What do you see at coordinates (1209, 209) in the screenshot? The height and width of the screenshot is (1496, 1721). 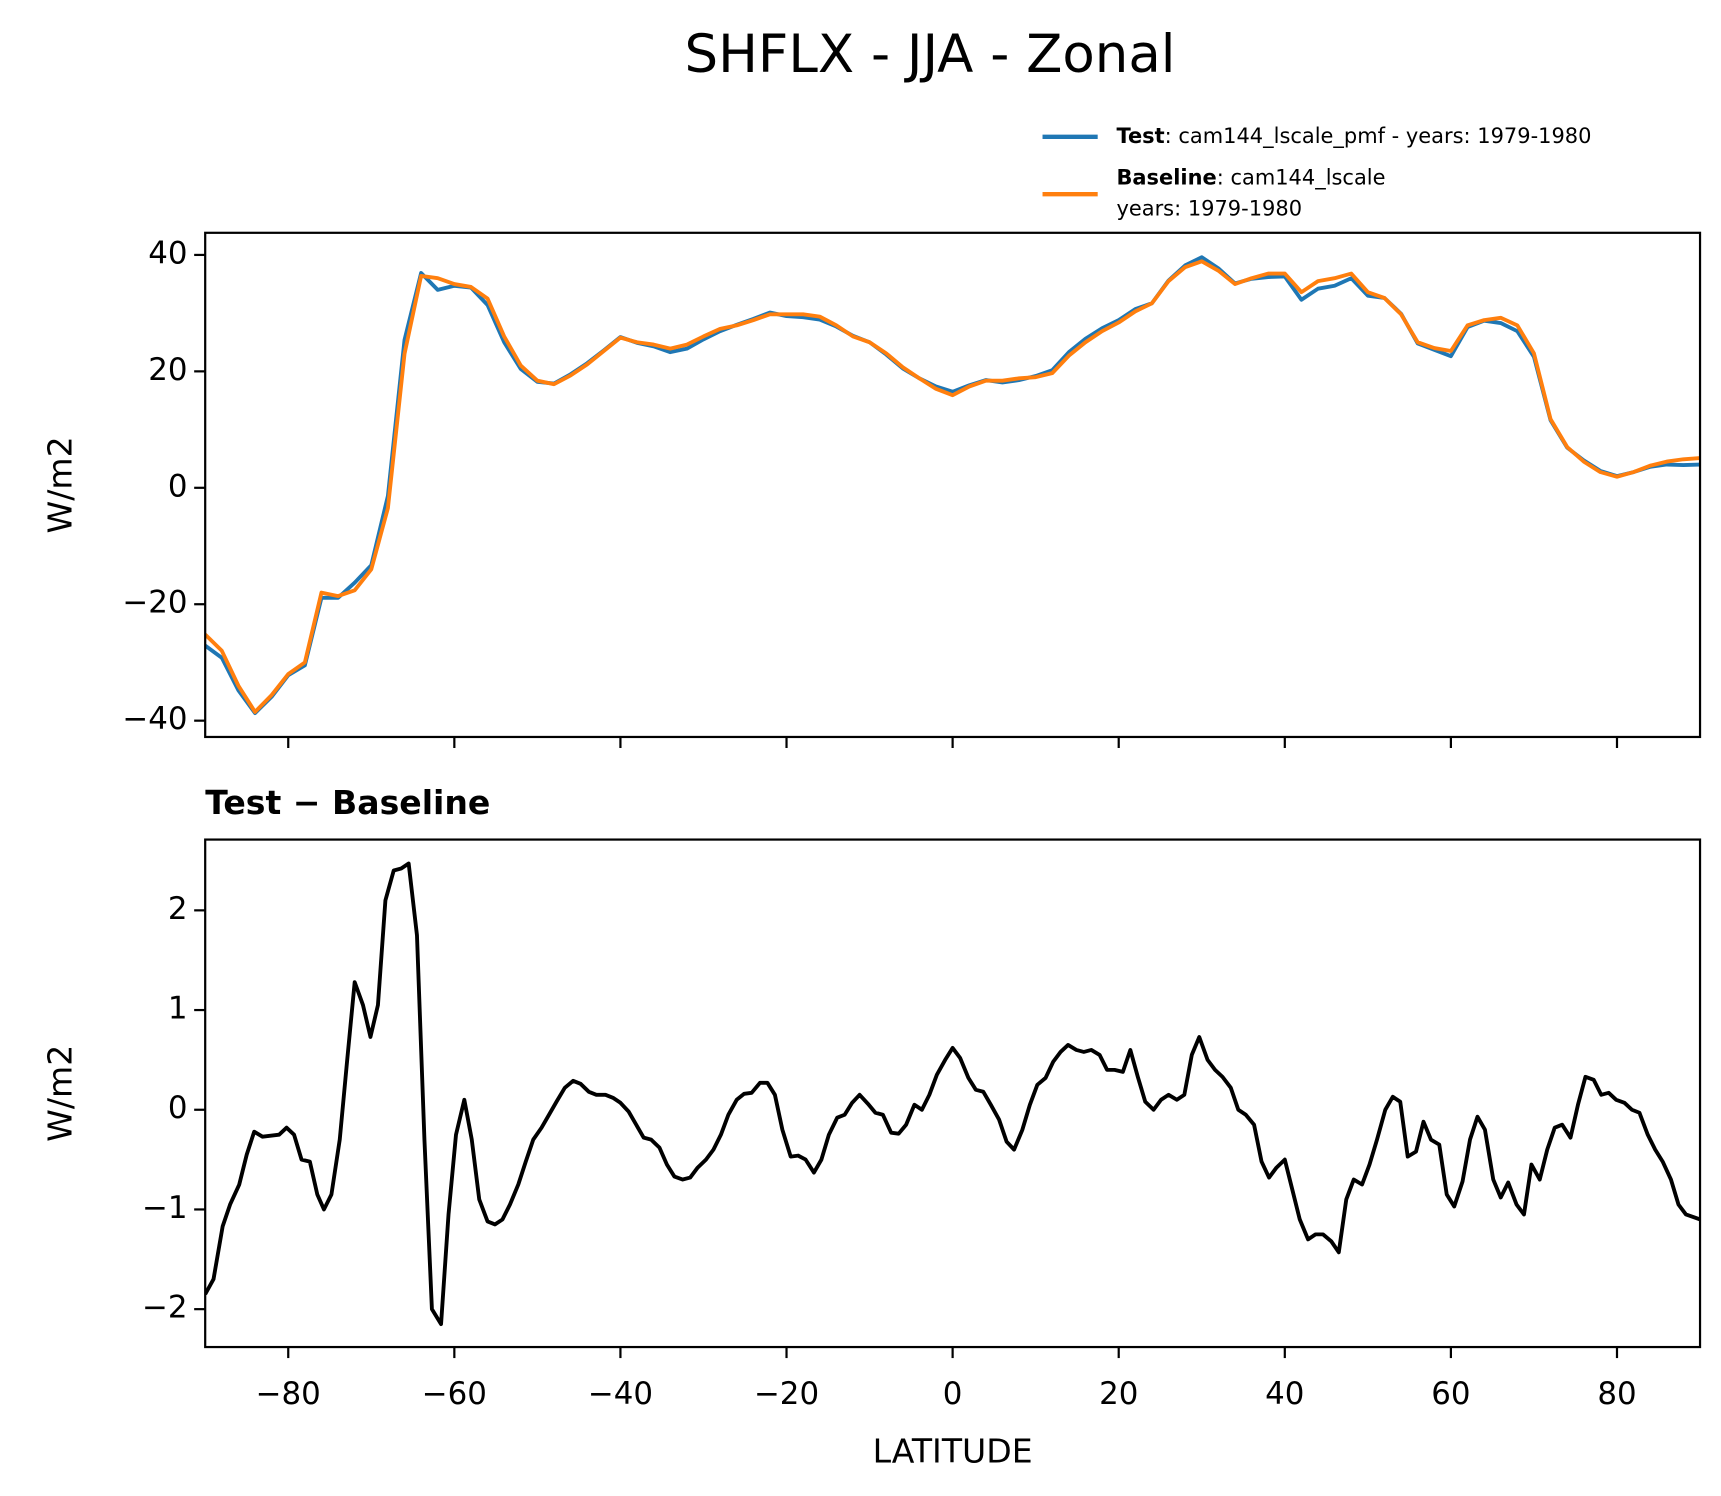 I see `legend-label: years: 1979-1980` at bounding box center [1209, 209].